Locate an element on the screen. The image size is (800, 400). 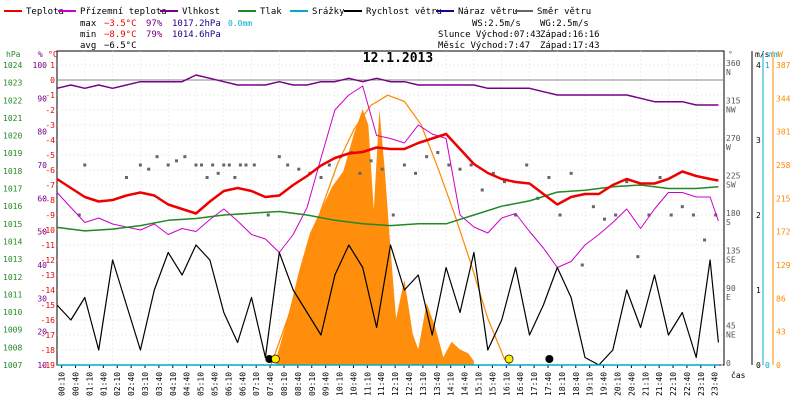
stat-label: max is located at coordinates (88, 24).